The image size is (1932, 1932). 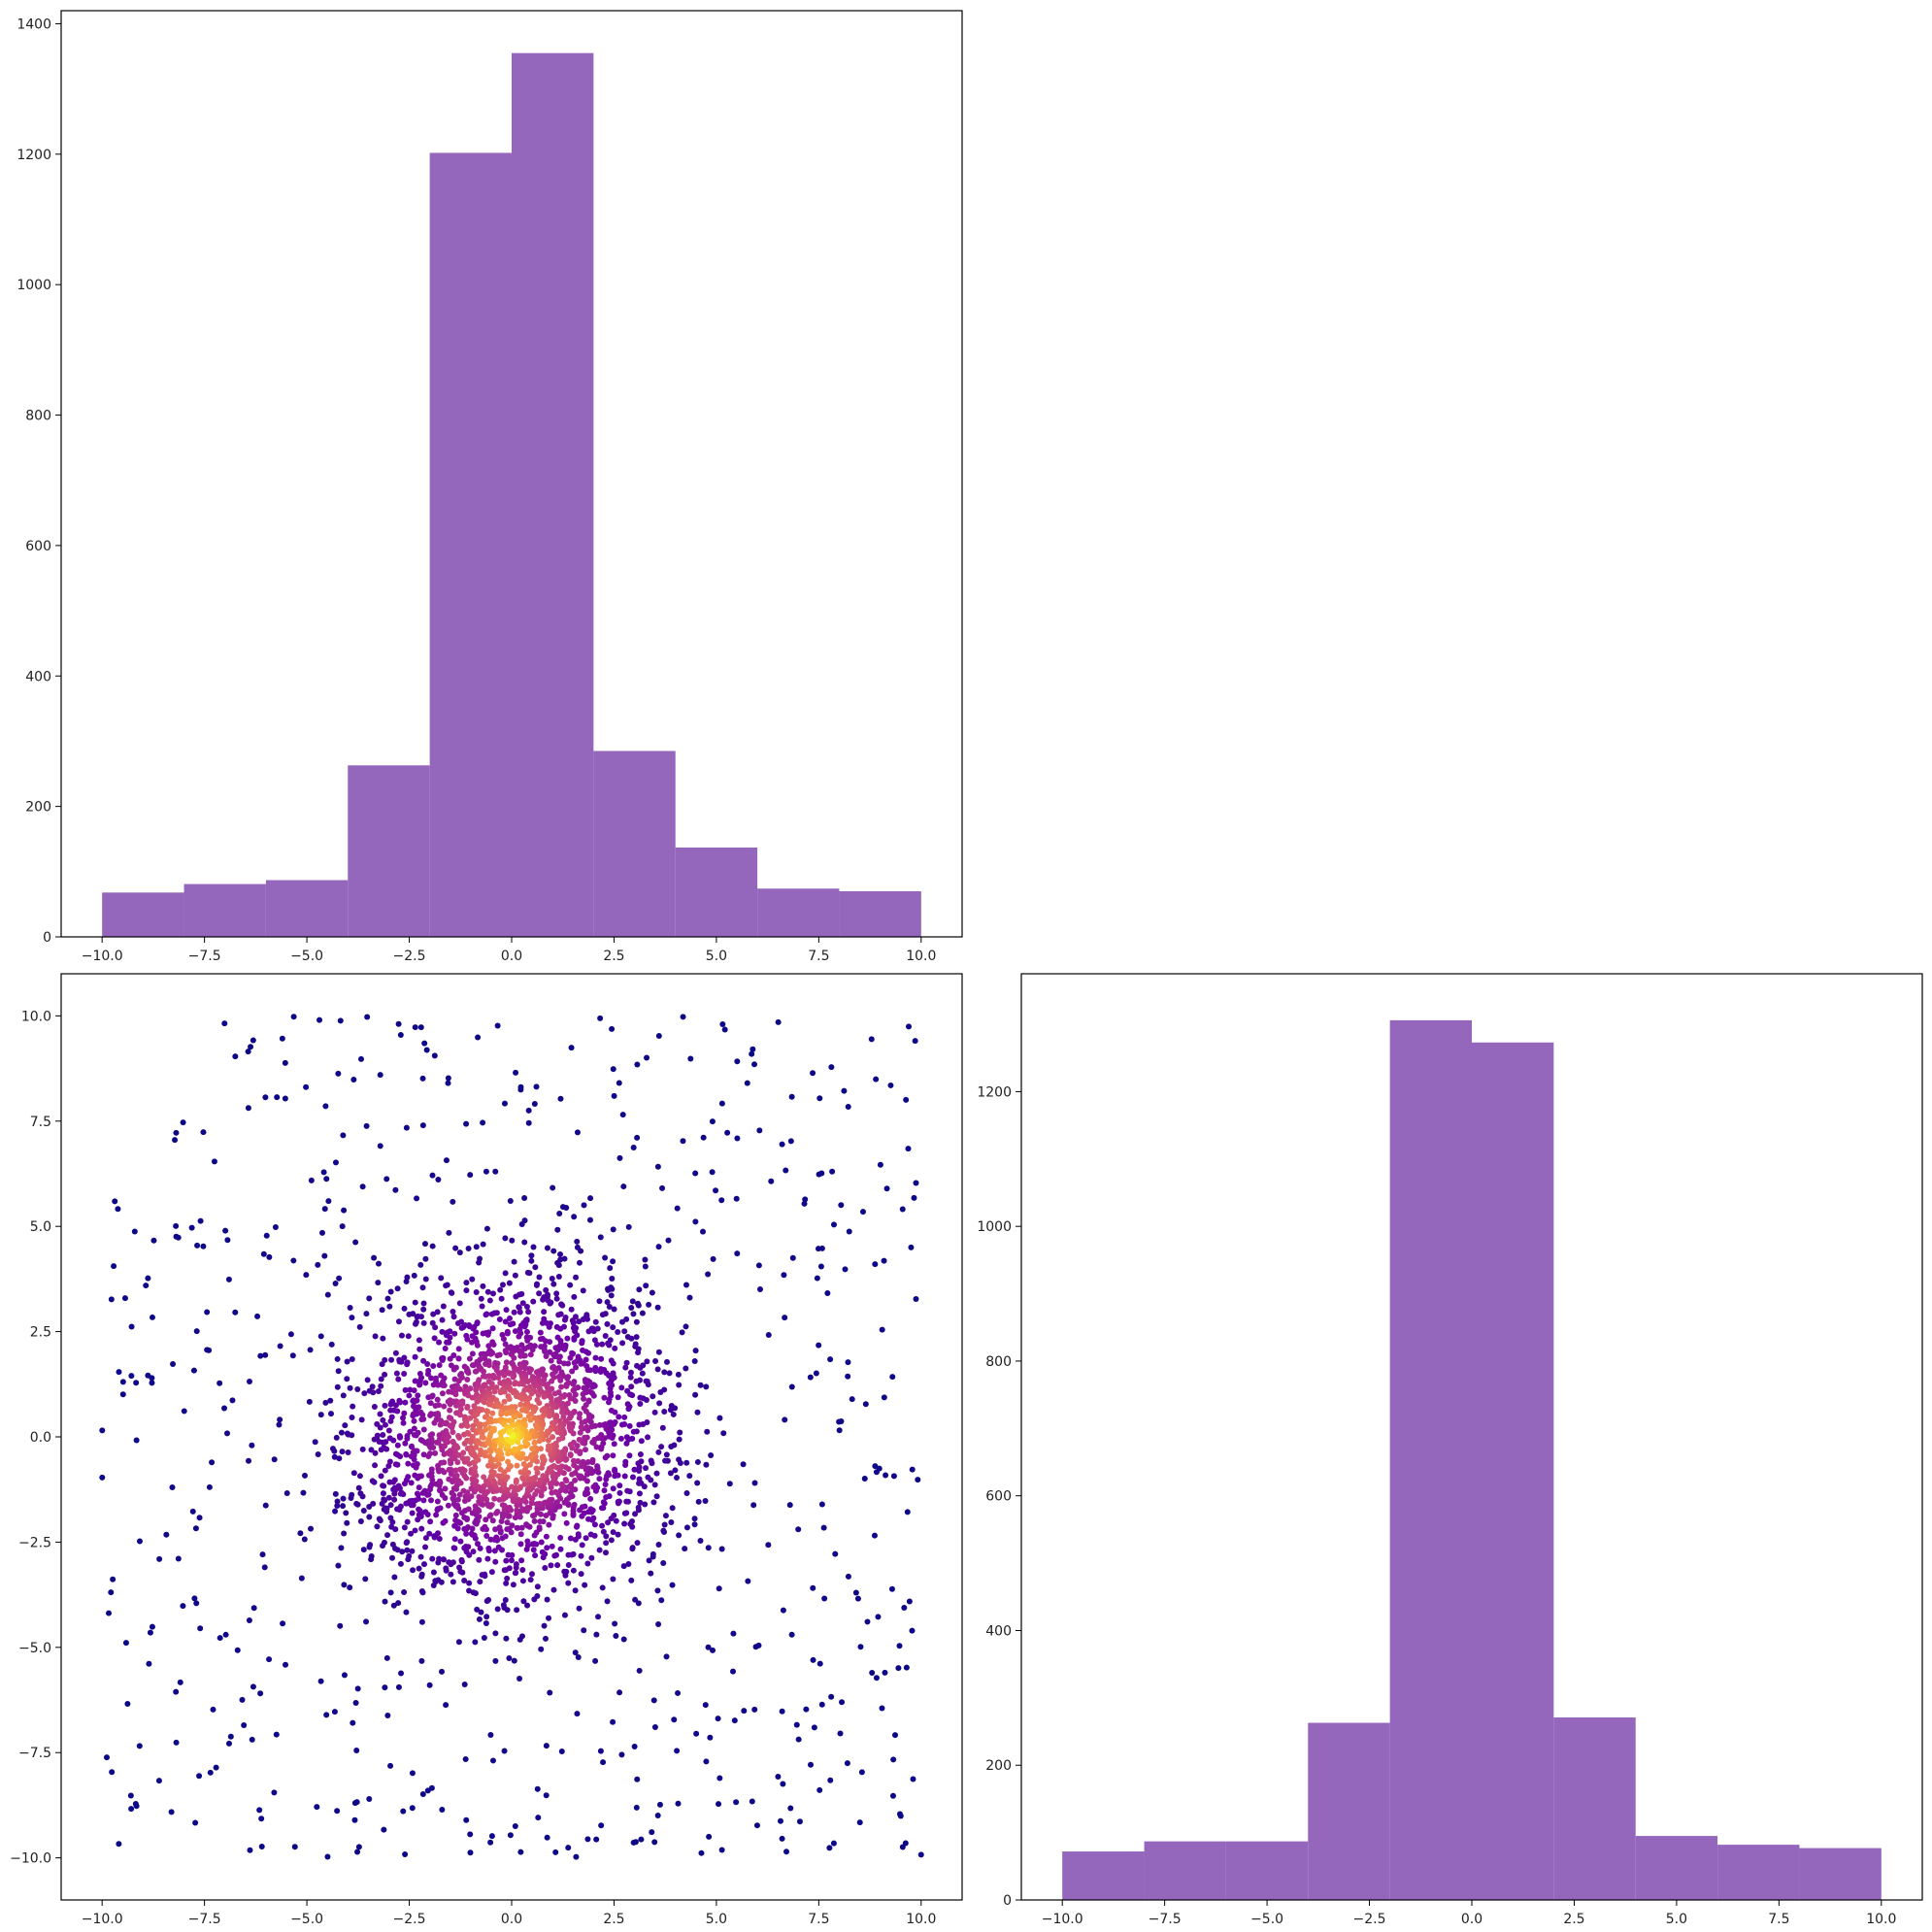 What do you see at coordinates (306, 1920) in the screenshot?
I see `scatter-xtick-label: −5.0` at bounding box center [306, 1920].